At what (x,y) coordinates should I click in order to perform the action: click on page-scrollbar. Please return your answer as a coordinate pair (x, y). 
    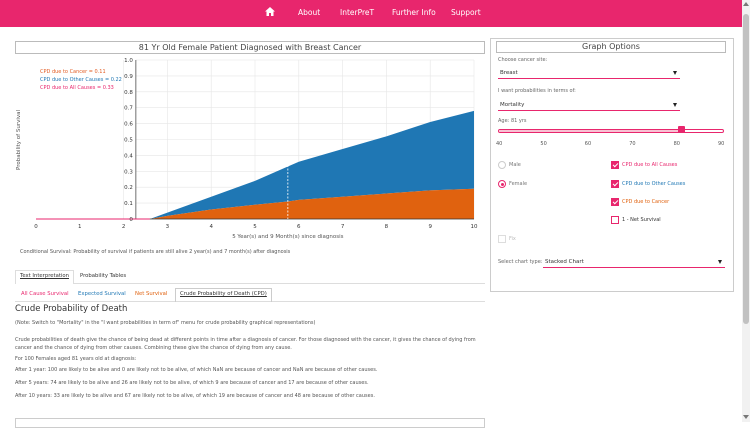
    Looking at the image, I should click on (746, 211).